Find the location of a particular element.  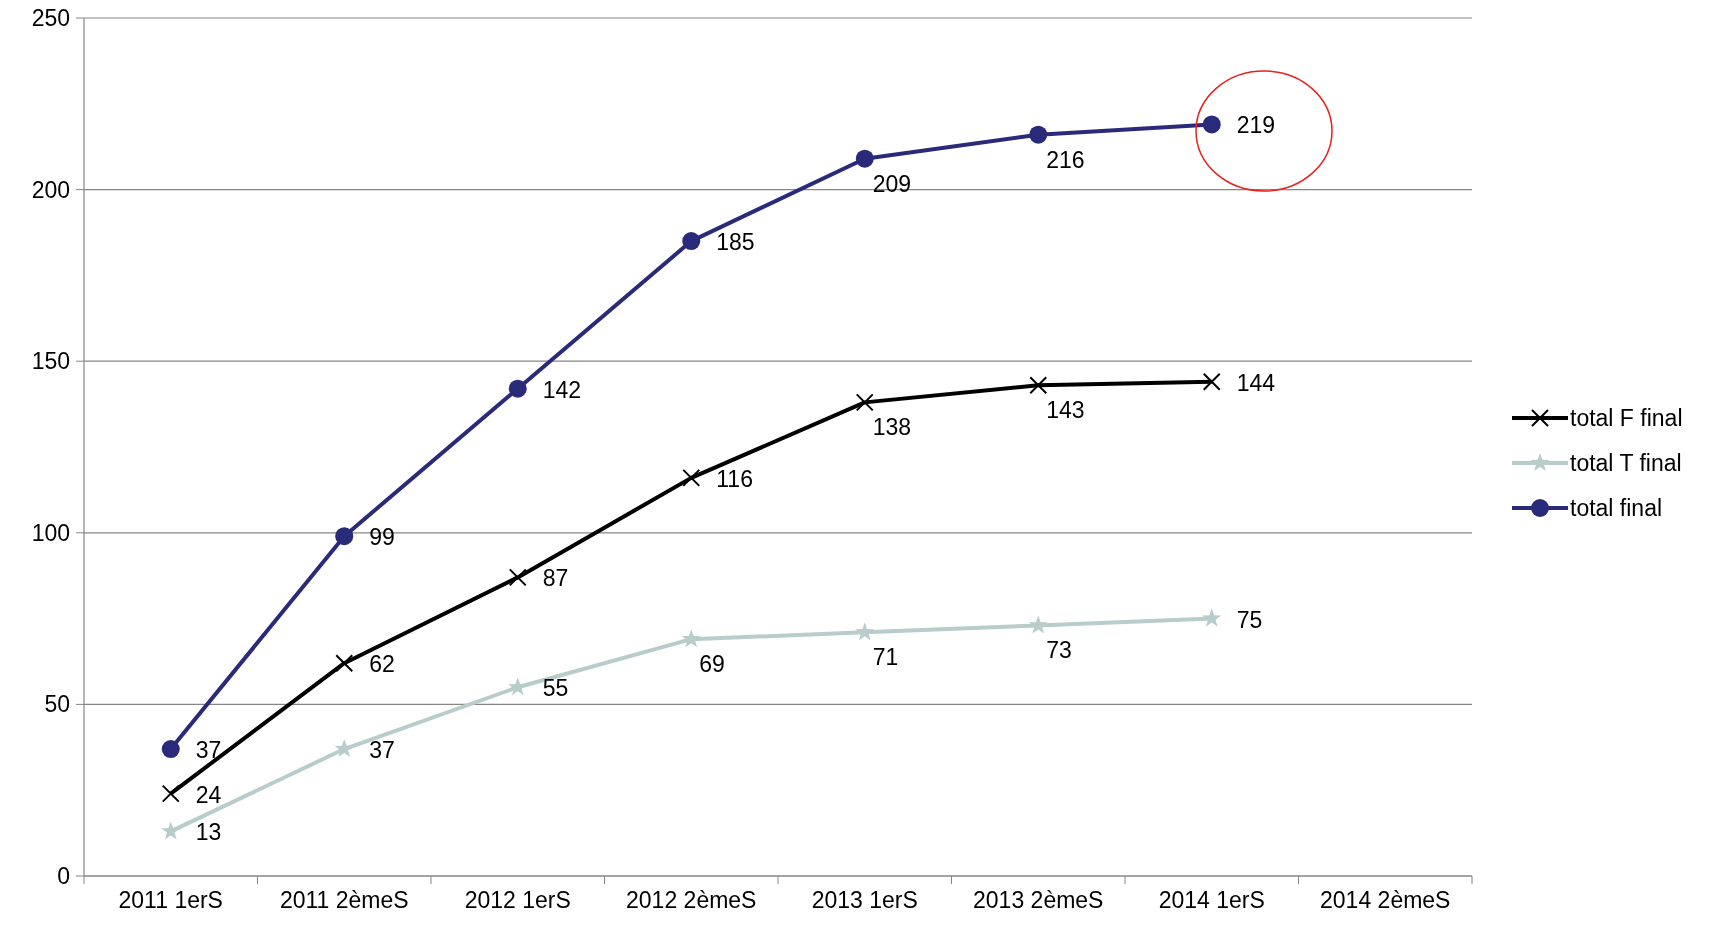

data-label: 87 is located at coordinates (555, 578).